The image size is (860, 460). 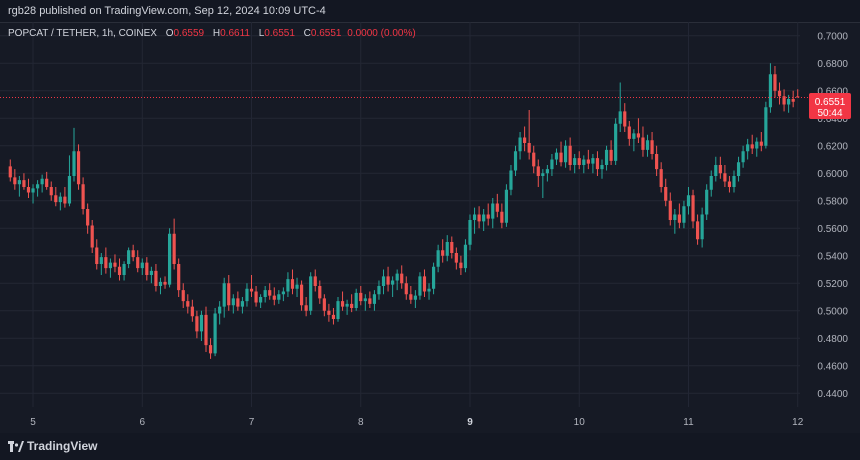 What do you see at coordinates (832, 366) in the screenshot?
I see `y-tick-label: 0.4600` at bounding box center [832, 366].